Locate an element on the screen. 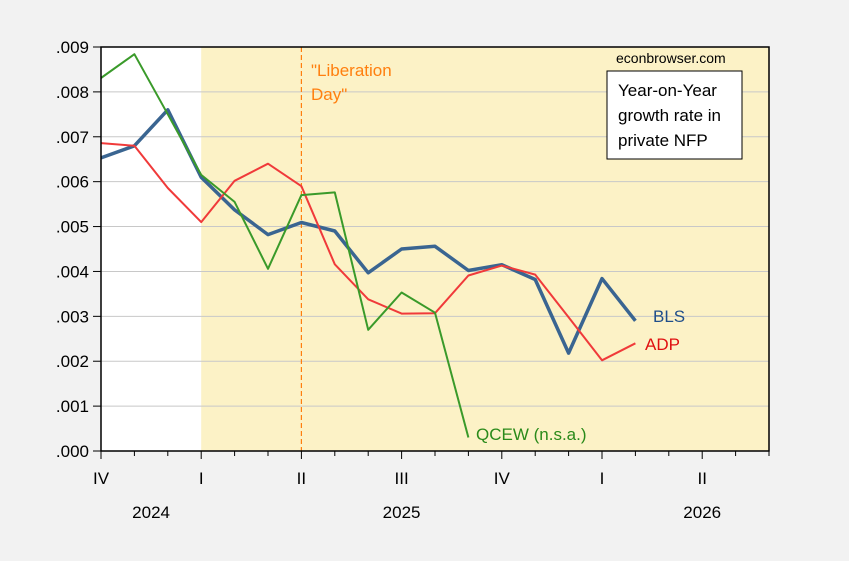 This screenshot has height=561, width=849. y-axis: .000 .001 .002 .003 .004 .005 .006 .007 .008 .009 is located at coordinates (78, 249).